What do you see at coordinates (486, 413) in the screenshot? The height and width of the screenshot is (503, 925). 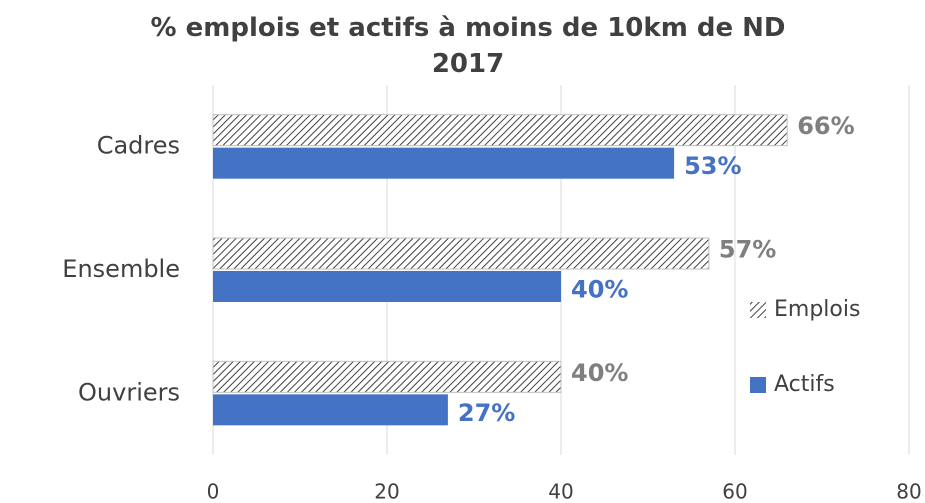 I see `value-label: 27%` at bounding box center [486, 413].